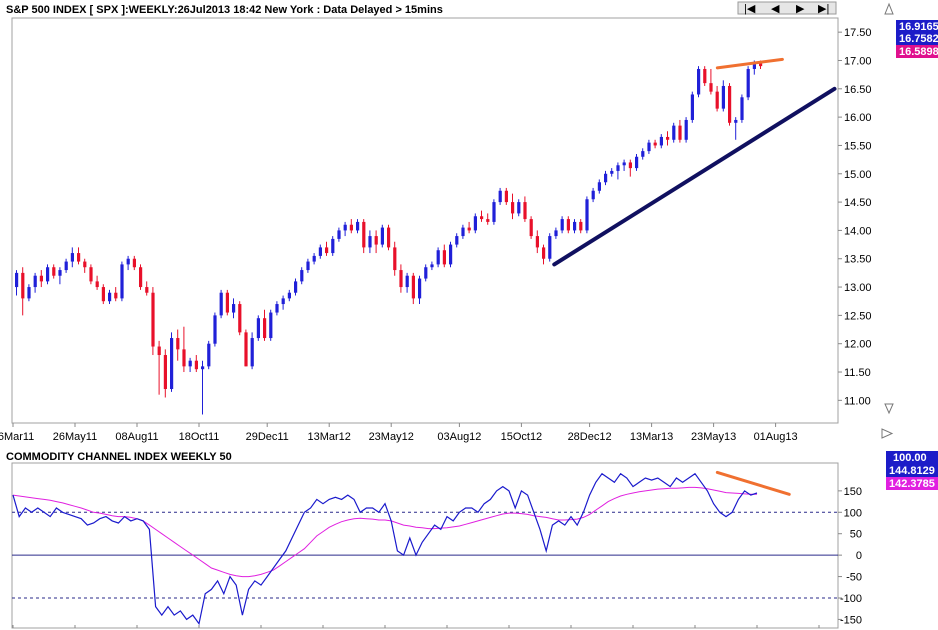 This screenshot has width=938, height=630. I want to click on date-tick-label: 23May12, so click(391, 437).